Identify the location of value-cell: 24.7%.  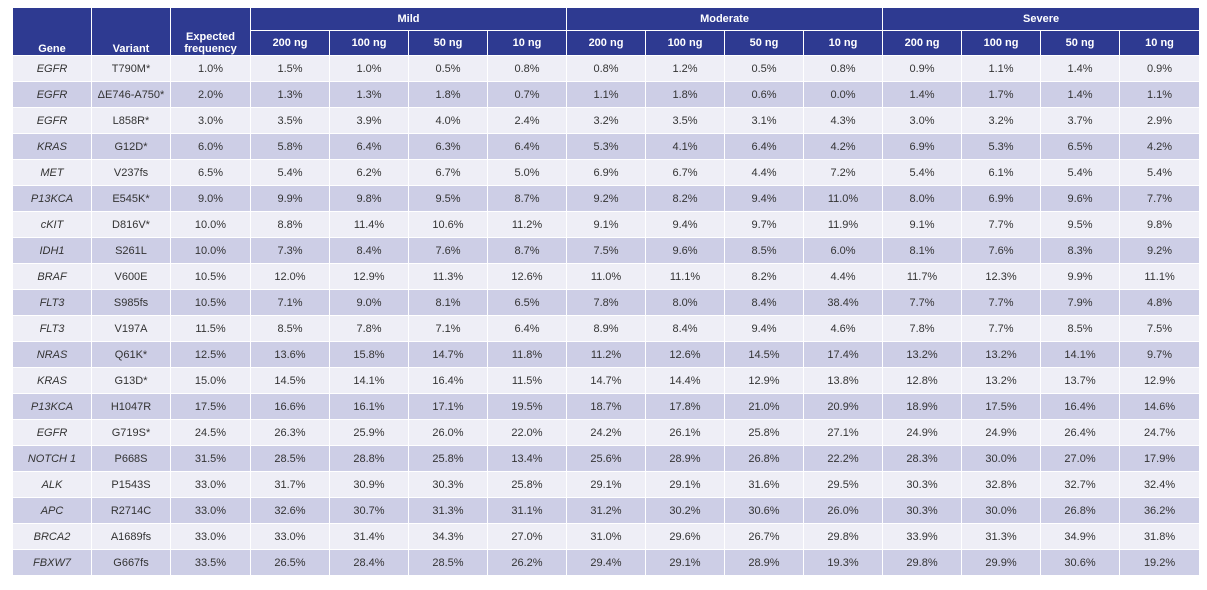
(1160, 432).